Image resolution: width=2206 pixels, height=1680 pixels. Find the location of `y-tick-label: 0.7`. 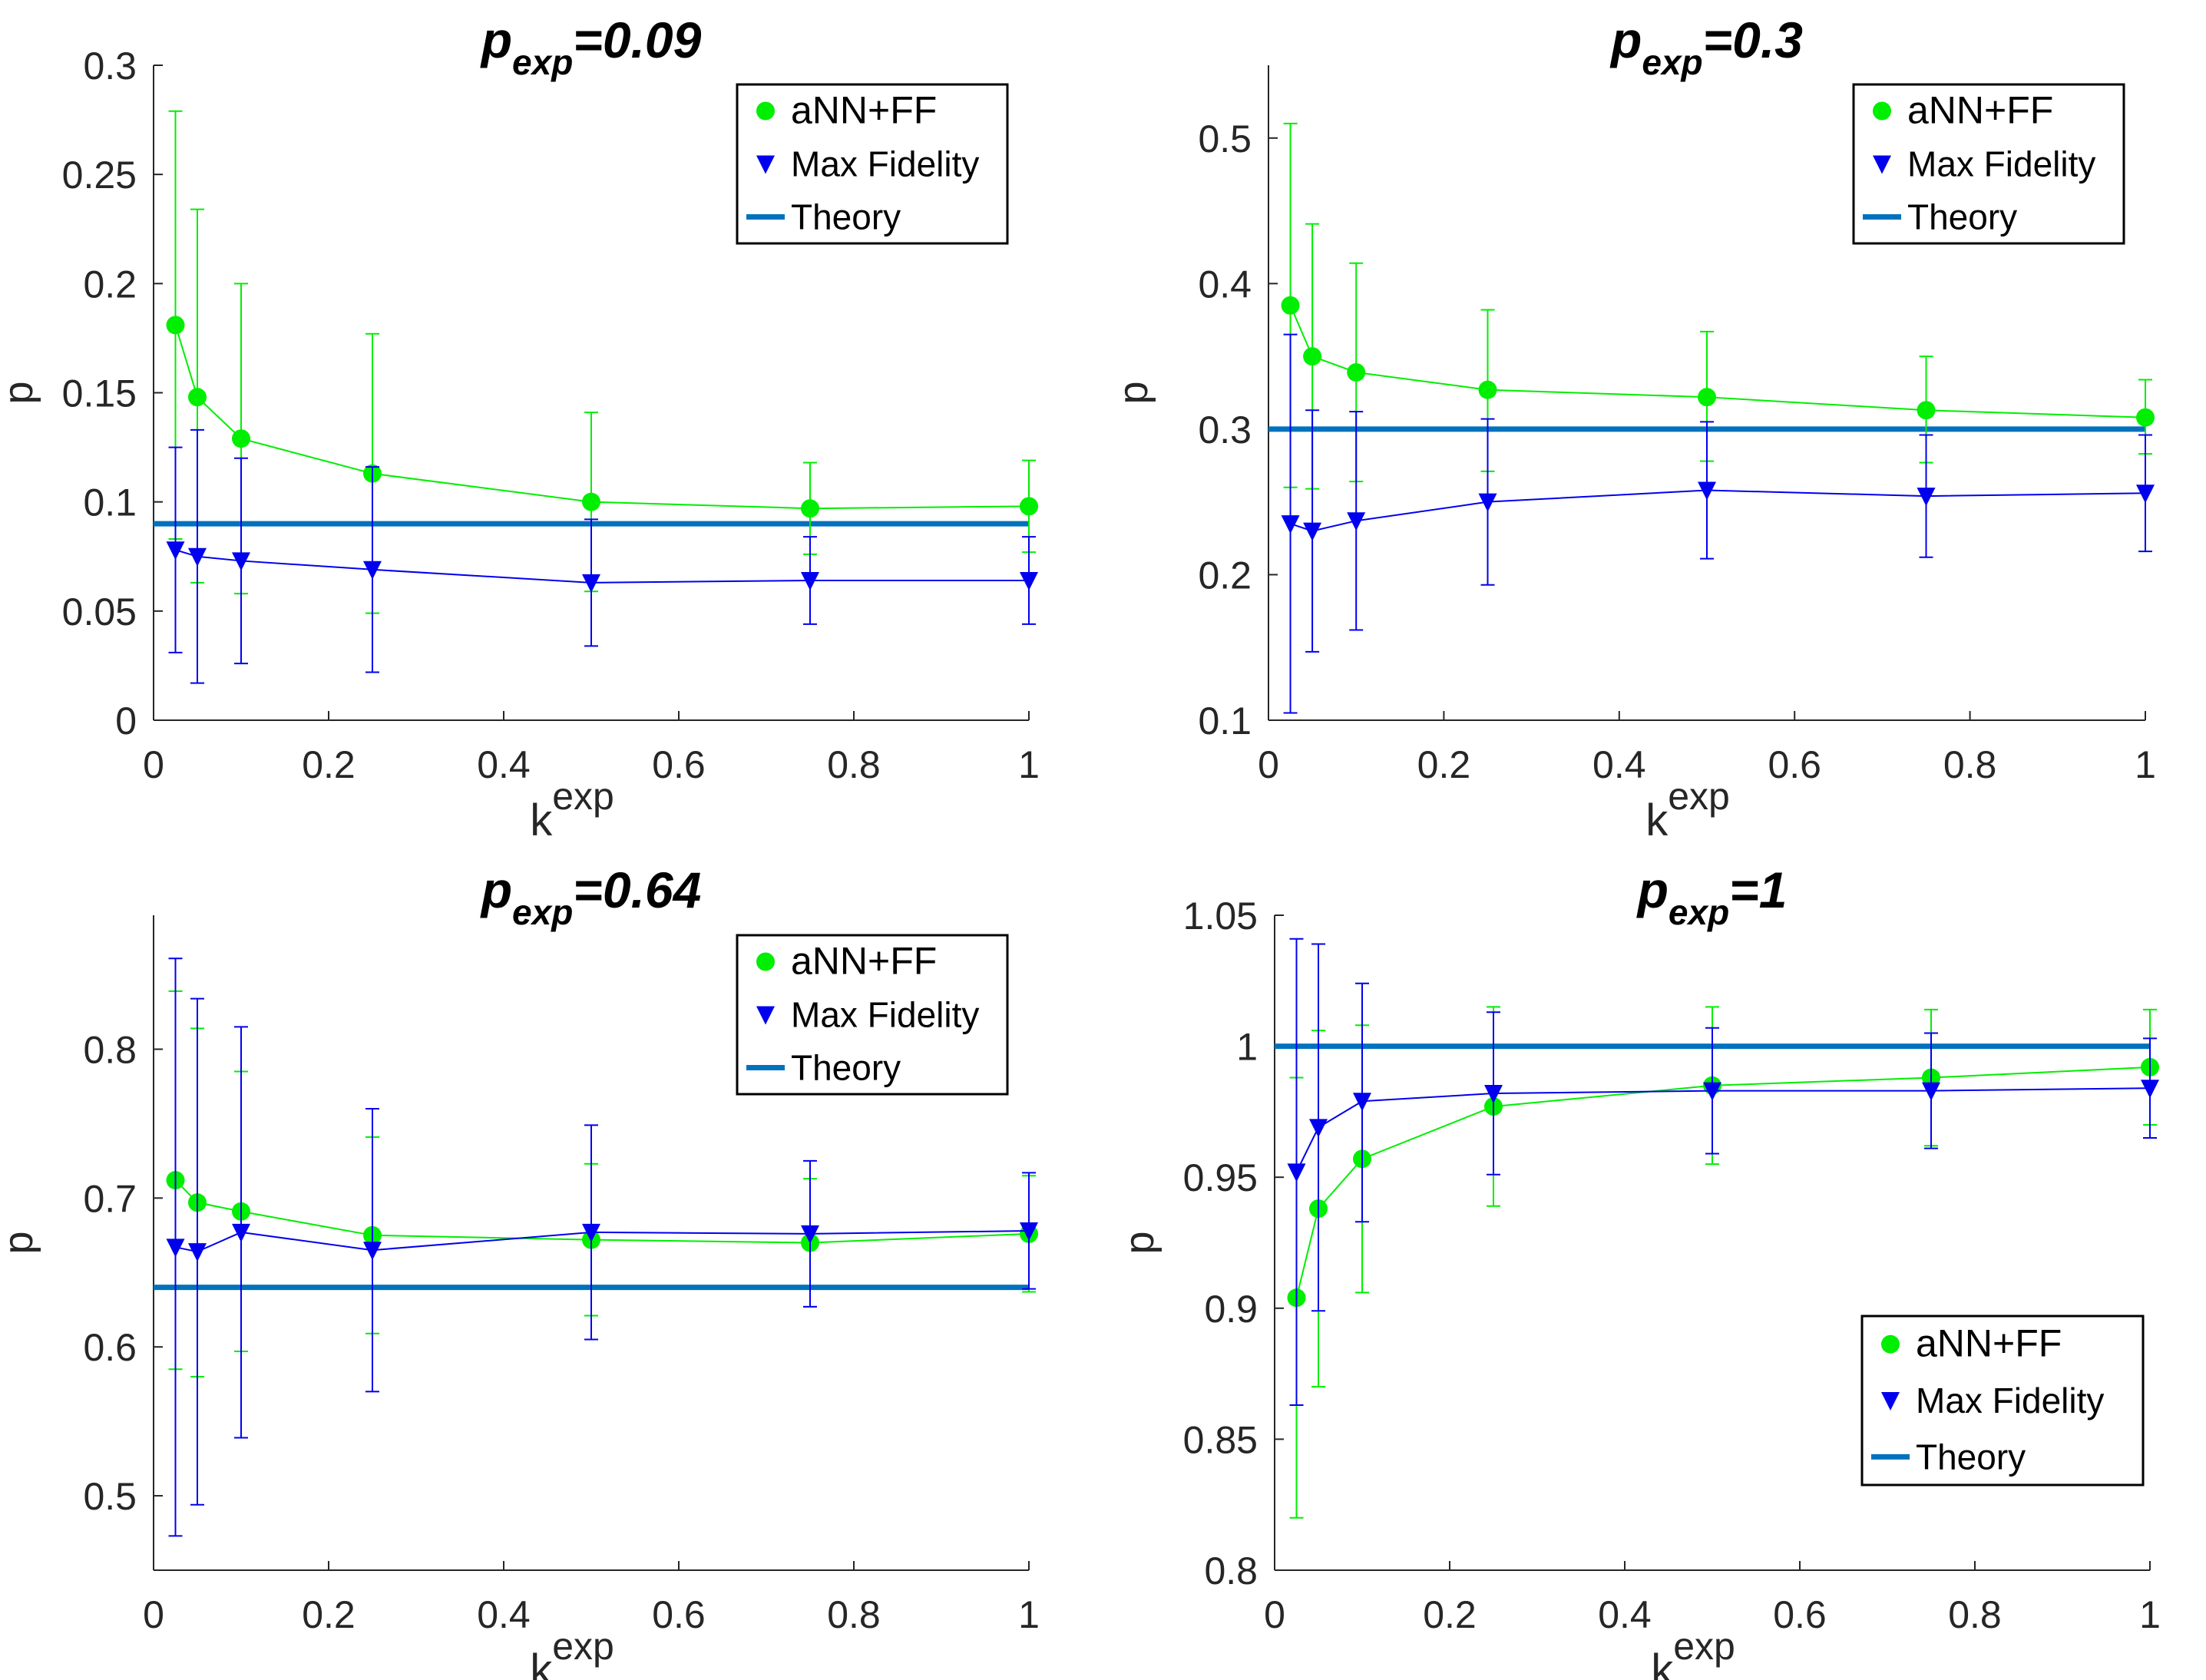

y-tick-label: 0.7 is located at coordinates (110, 1198).